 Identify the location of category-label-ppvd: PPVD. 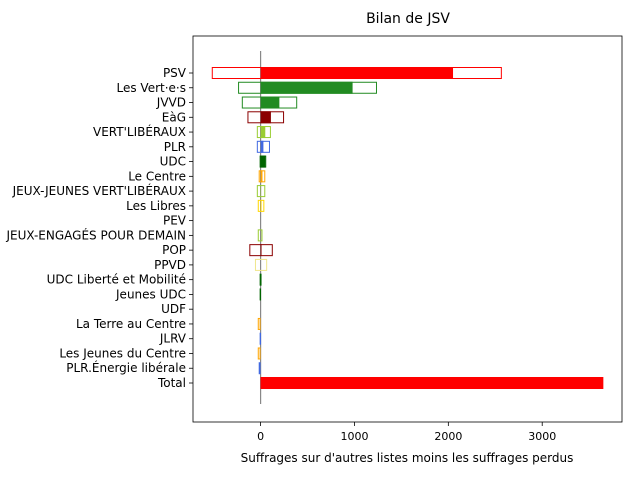
(170, 265).